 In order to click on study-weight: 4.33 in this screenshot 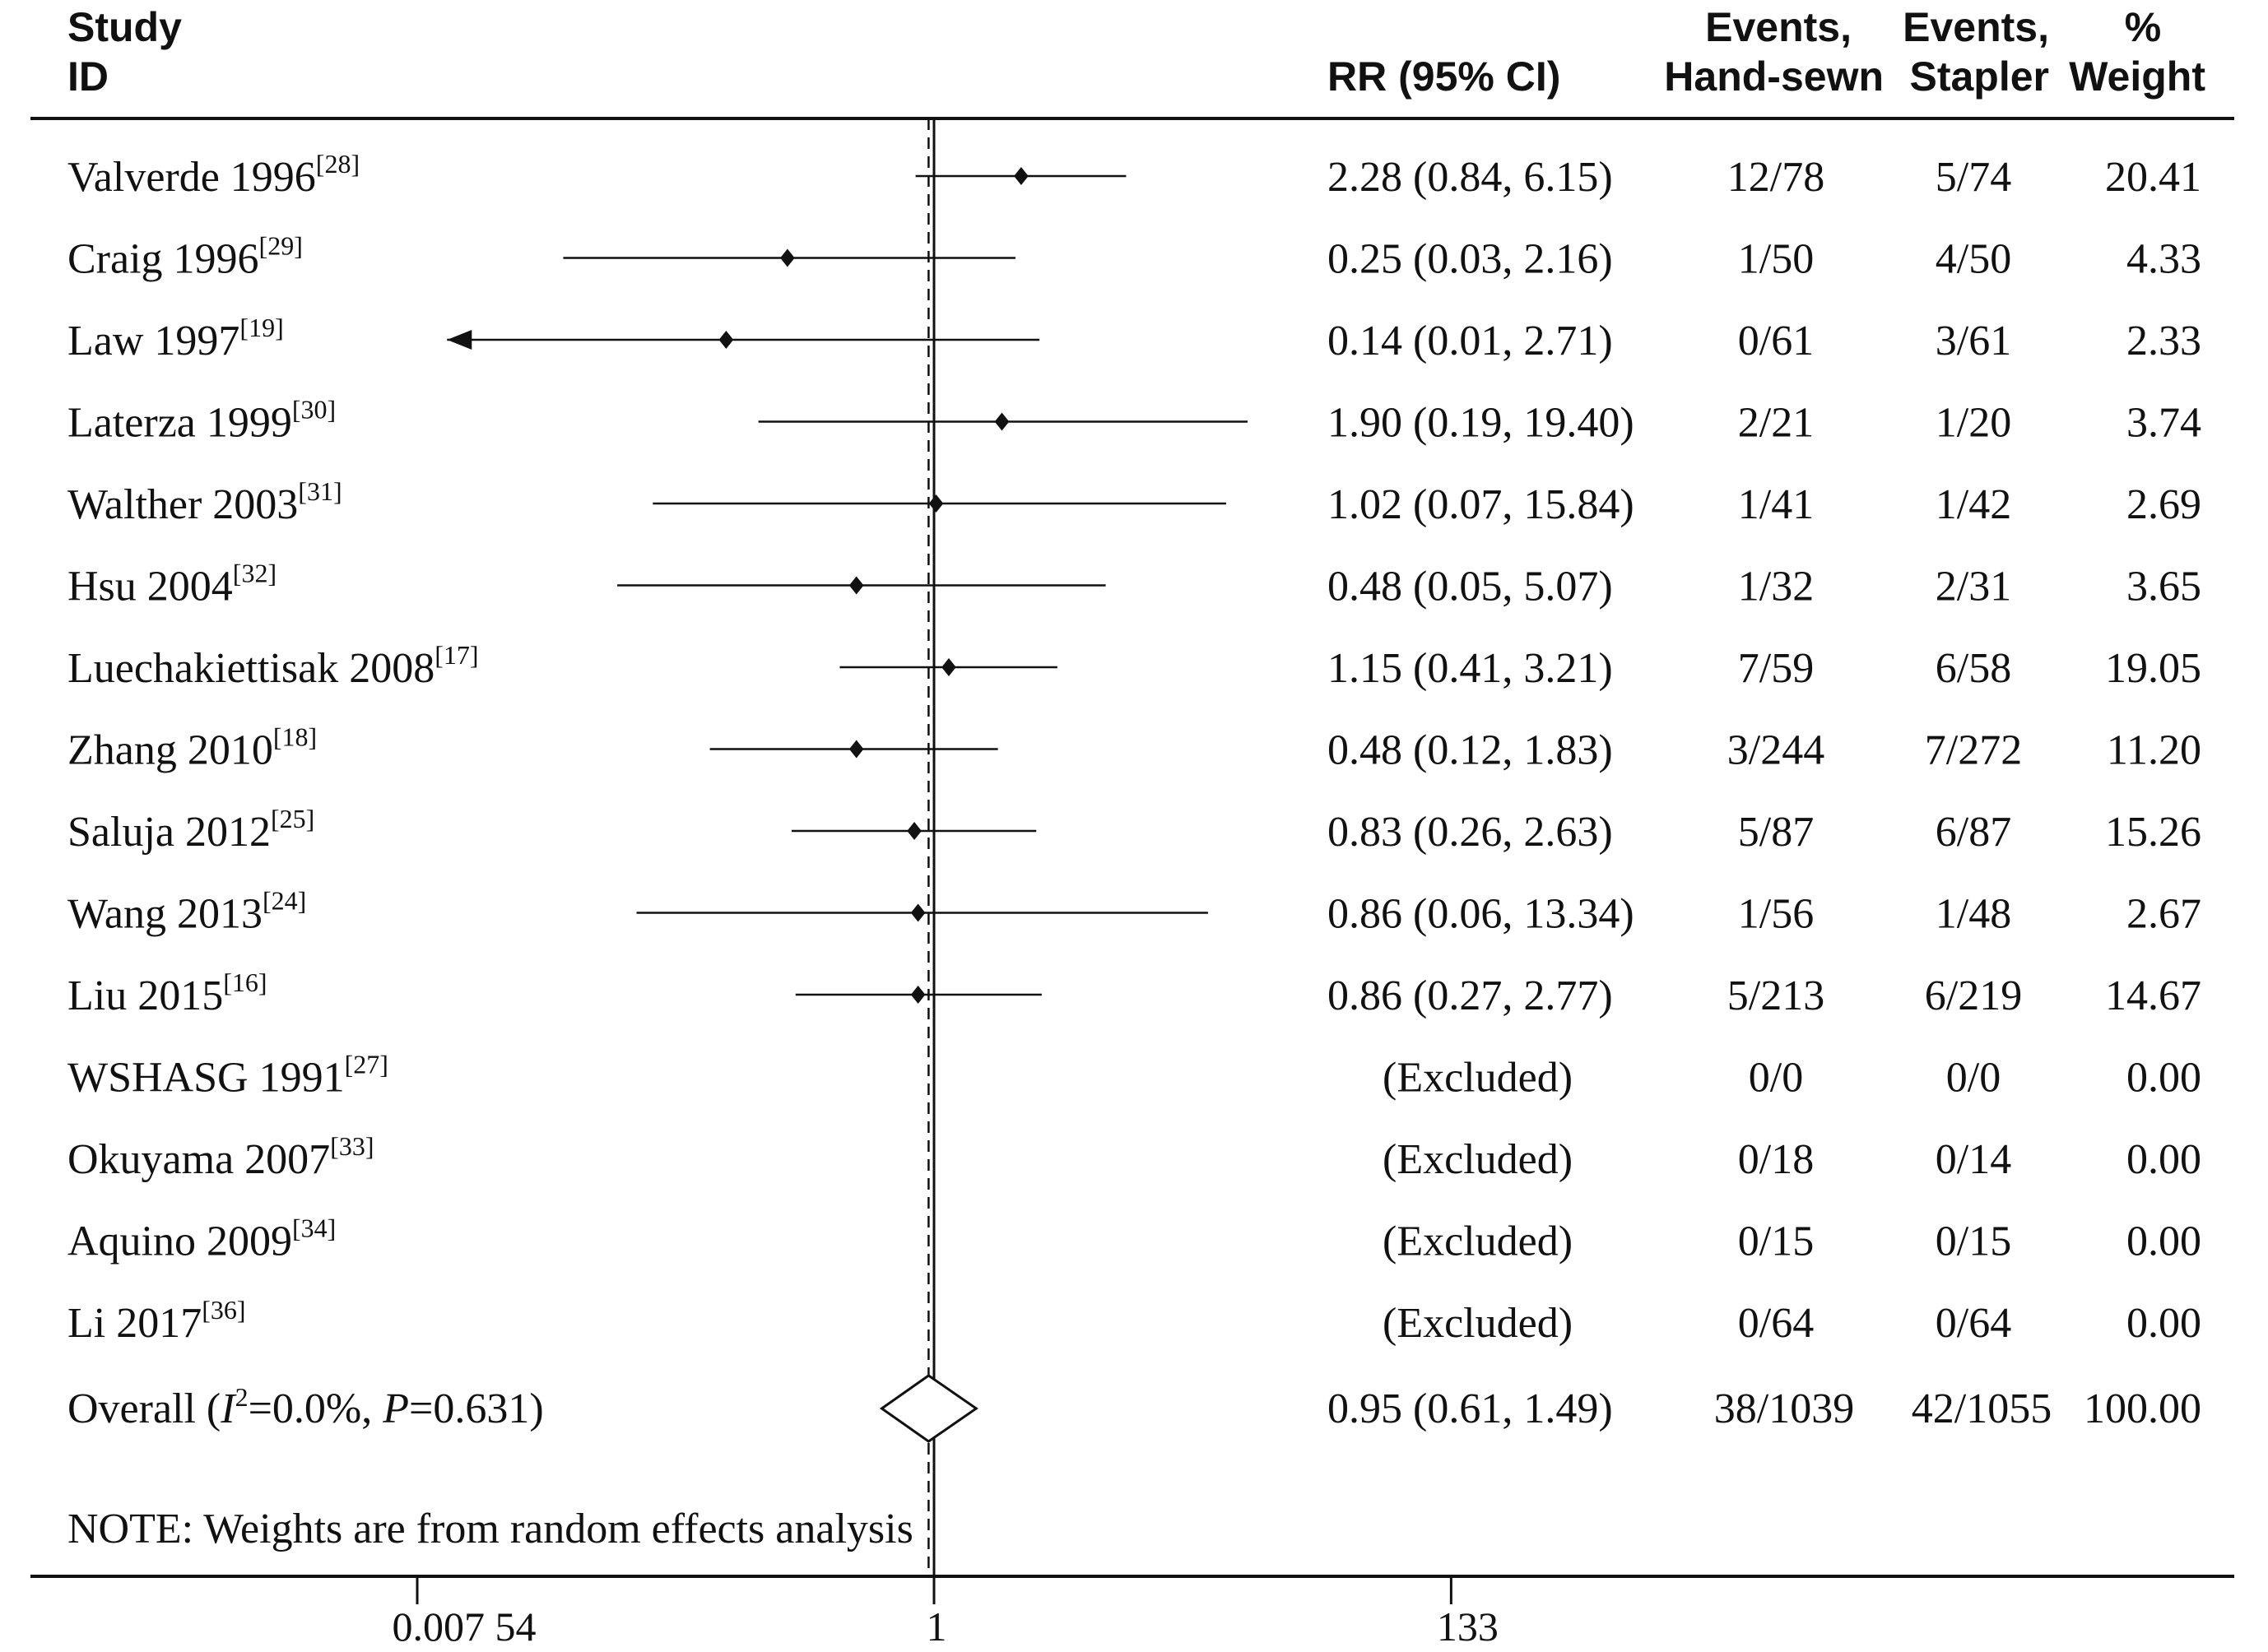, I will do `click(2163, 259)`.